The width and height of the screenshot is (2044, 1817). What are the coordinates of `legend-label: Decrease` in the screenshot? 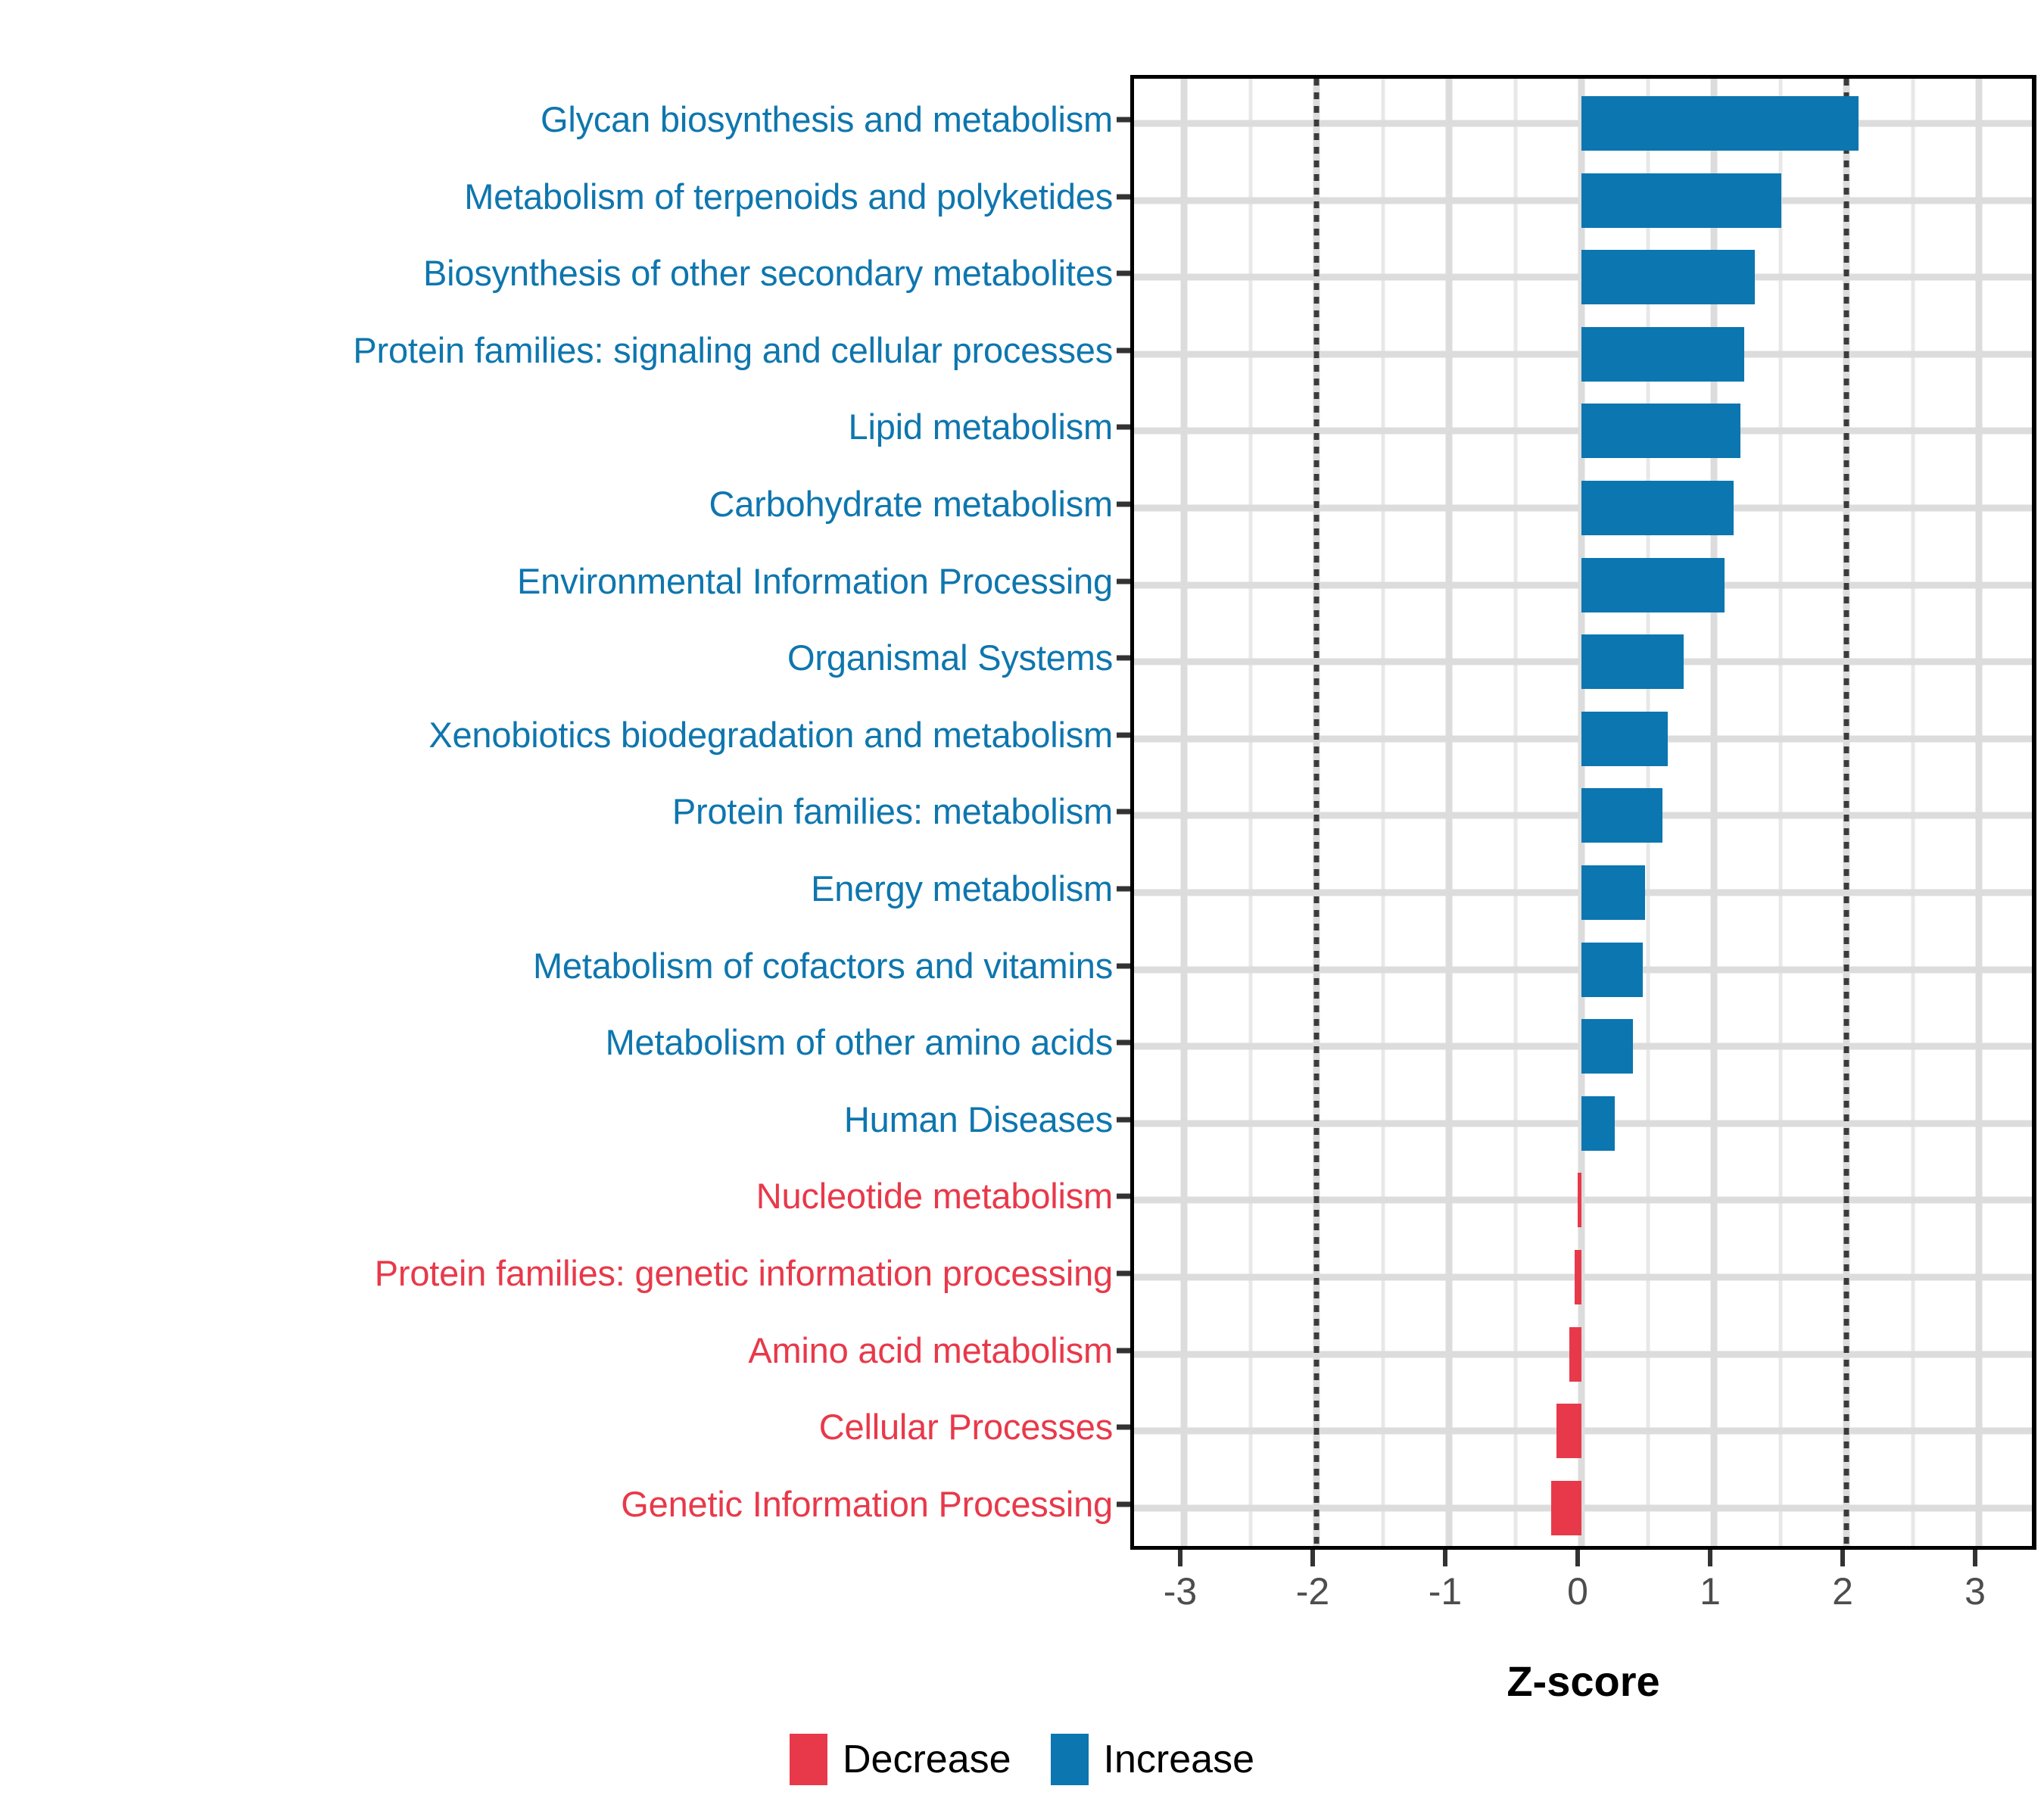 It's located at (926, 1759).